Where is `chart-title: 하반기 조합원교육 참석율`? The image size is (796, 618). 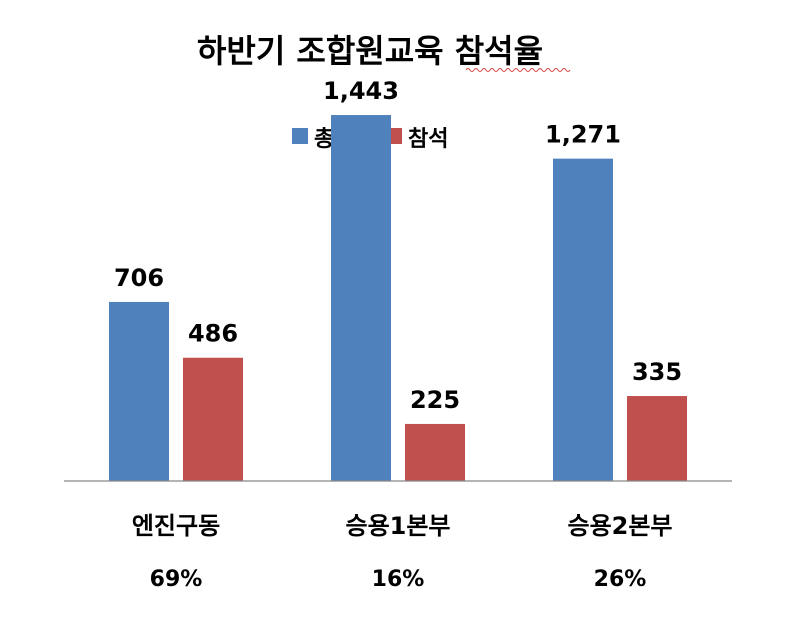
chart-title: 하반기 조합원교육 참석율 is located at coordinates (370, 51).